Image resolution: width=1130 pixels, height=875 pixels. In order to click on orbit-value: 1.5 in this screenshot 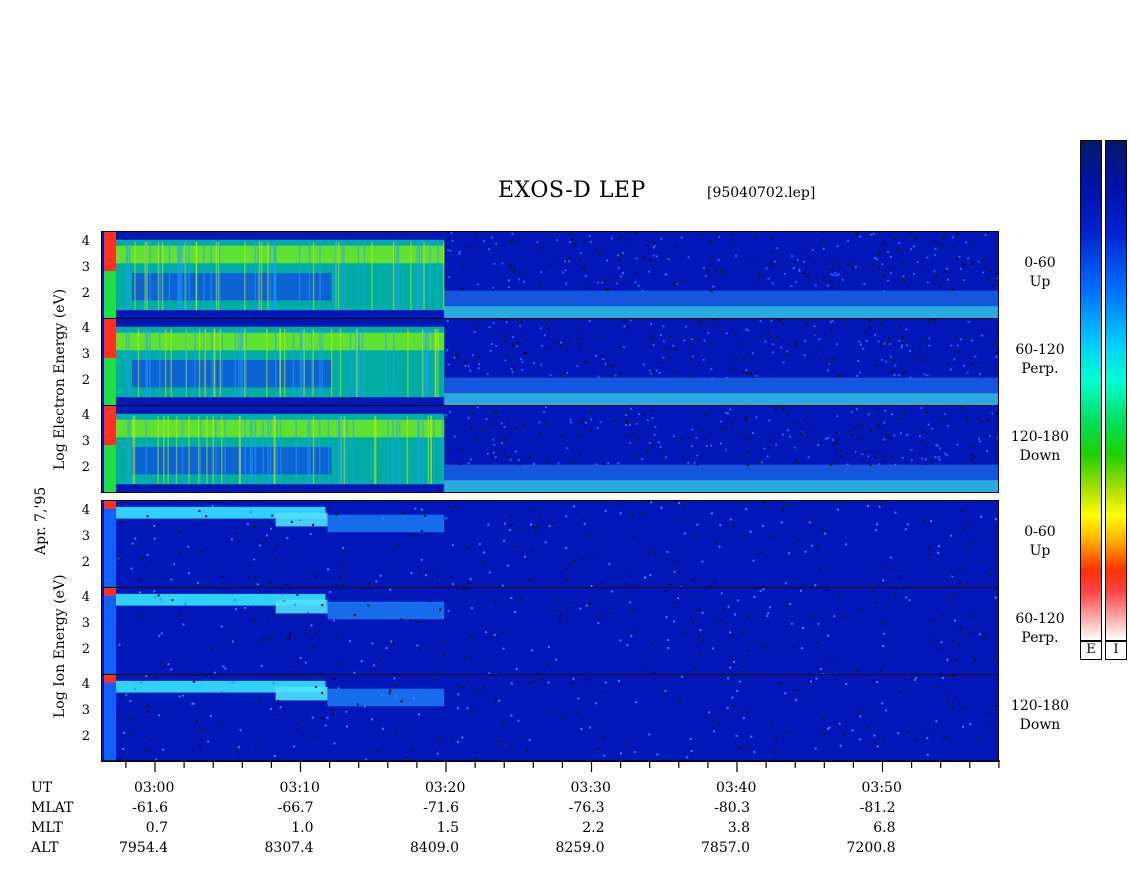, I will do `click(447, 828)`.